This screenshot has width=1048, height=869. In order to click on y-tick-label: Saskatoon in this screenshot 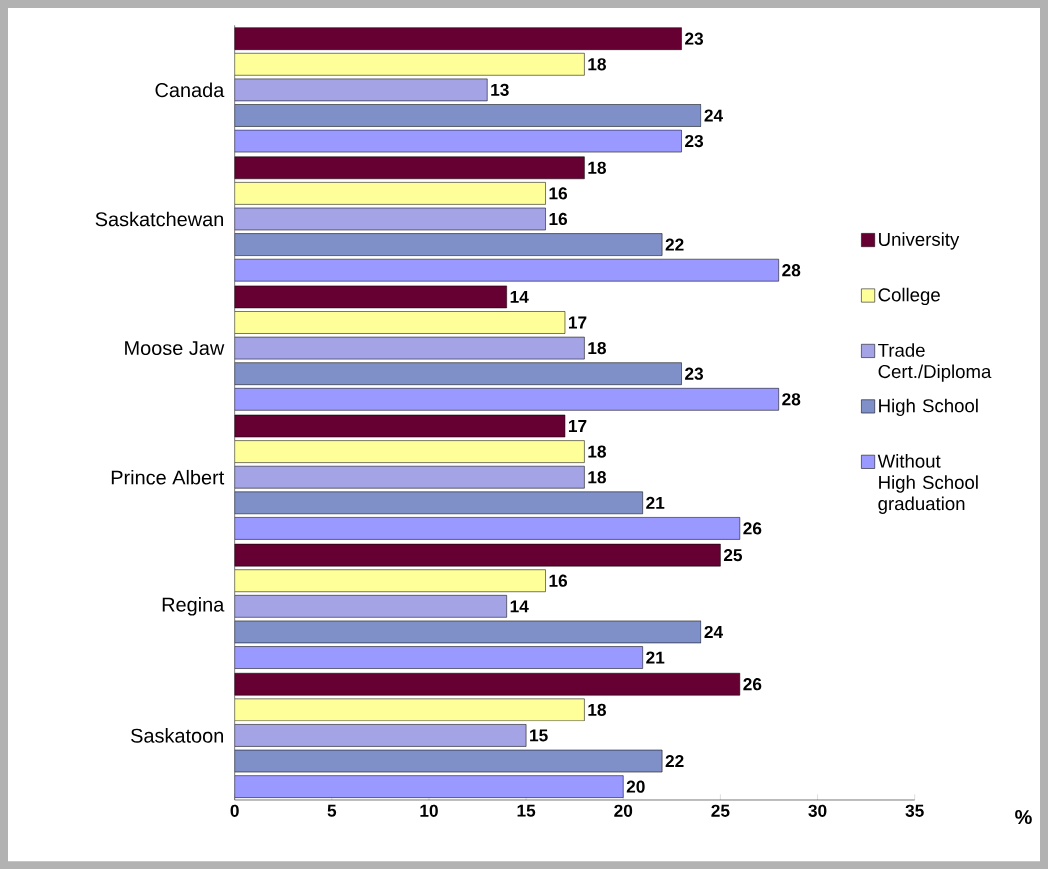, I will do `click(177, 735)`.